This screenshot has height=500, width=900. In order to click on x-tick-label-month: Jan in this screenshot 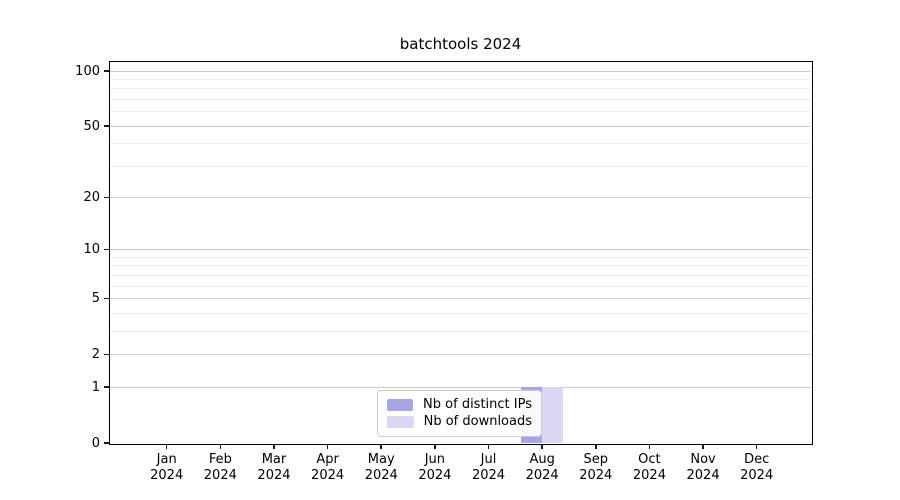, I will do `click(166, 459)`.